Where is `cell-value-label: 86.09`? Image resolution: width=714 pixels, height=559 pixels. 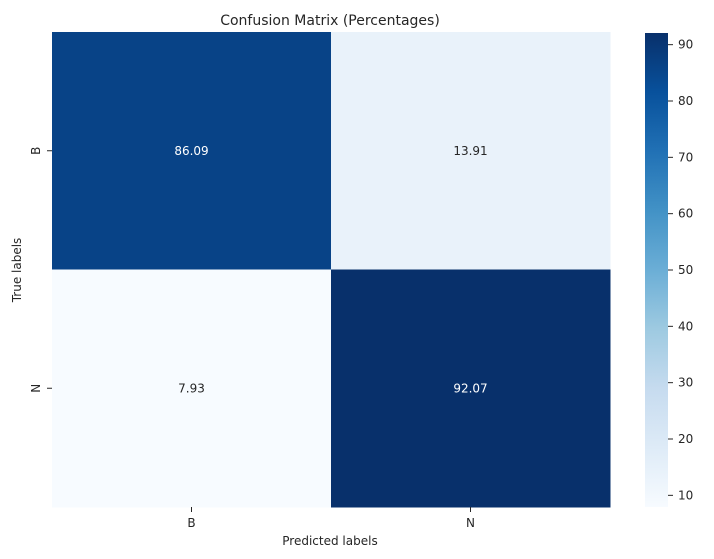 cell-value-label: 86.09 is located at coordinates (191, 151).